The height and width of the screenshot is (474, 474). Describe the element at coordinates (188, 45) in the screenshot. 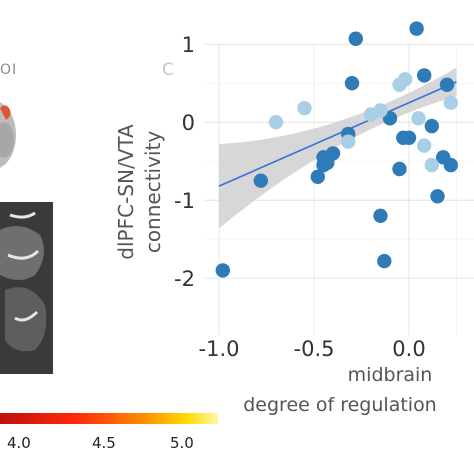

I see `y-tick-label: 1` at that location.